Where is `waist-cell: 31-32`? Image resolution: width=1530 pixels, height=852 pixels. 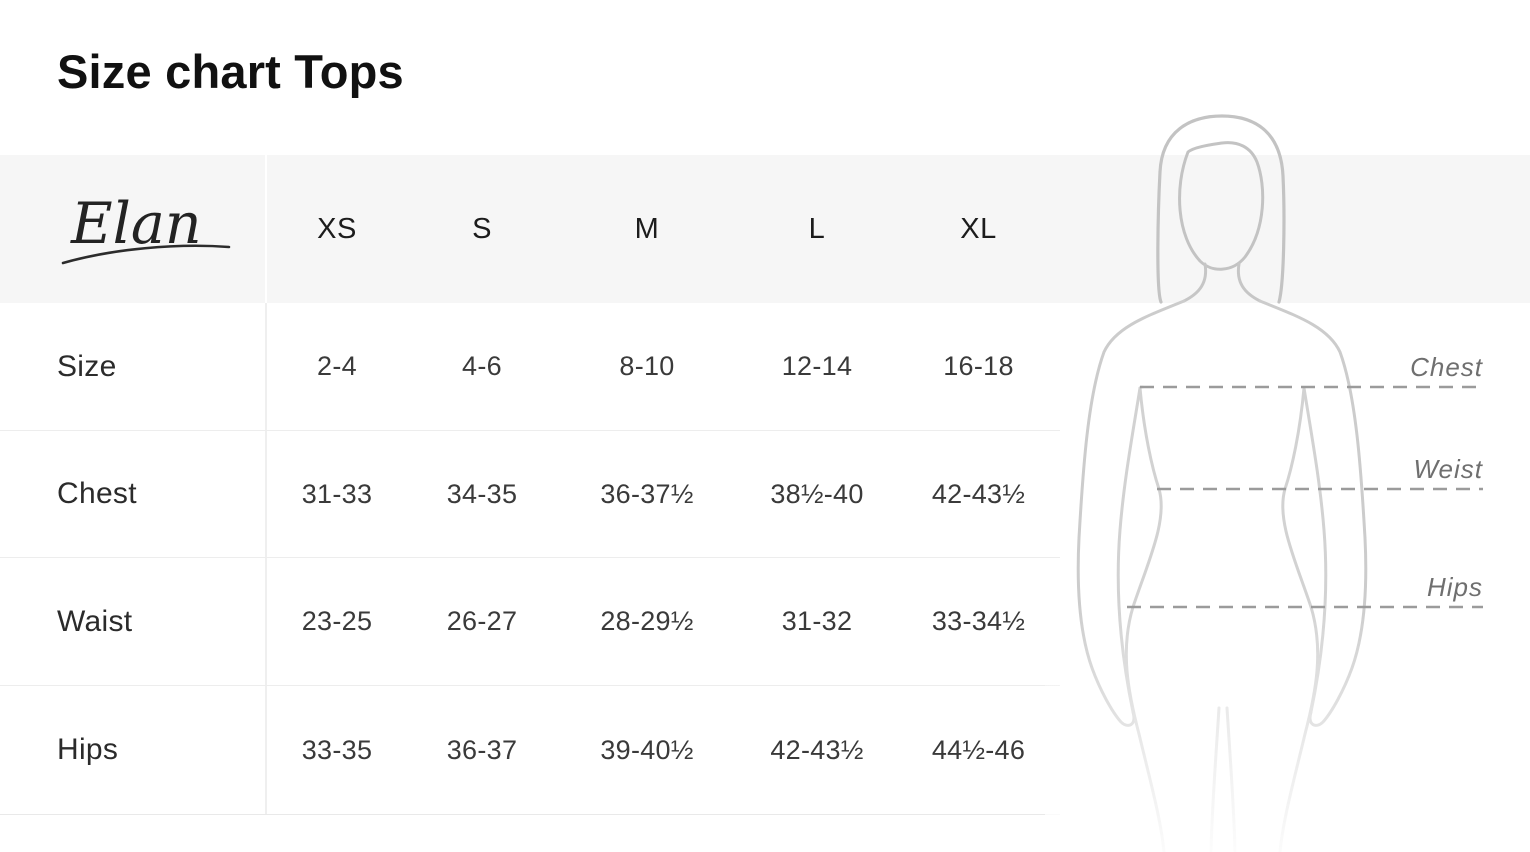
waist-cell: 31-32 is located at coordinates (817, 621).